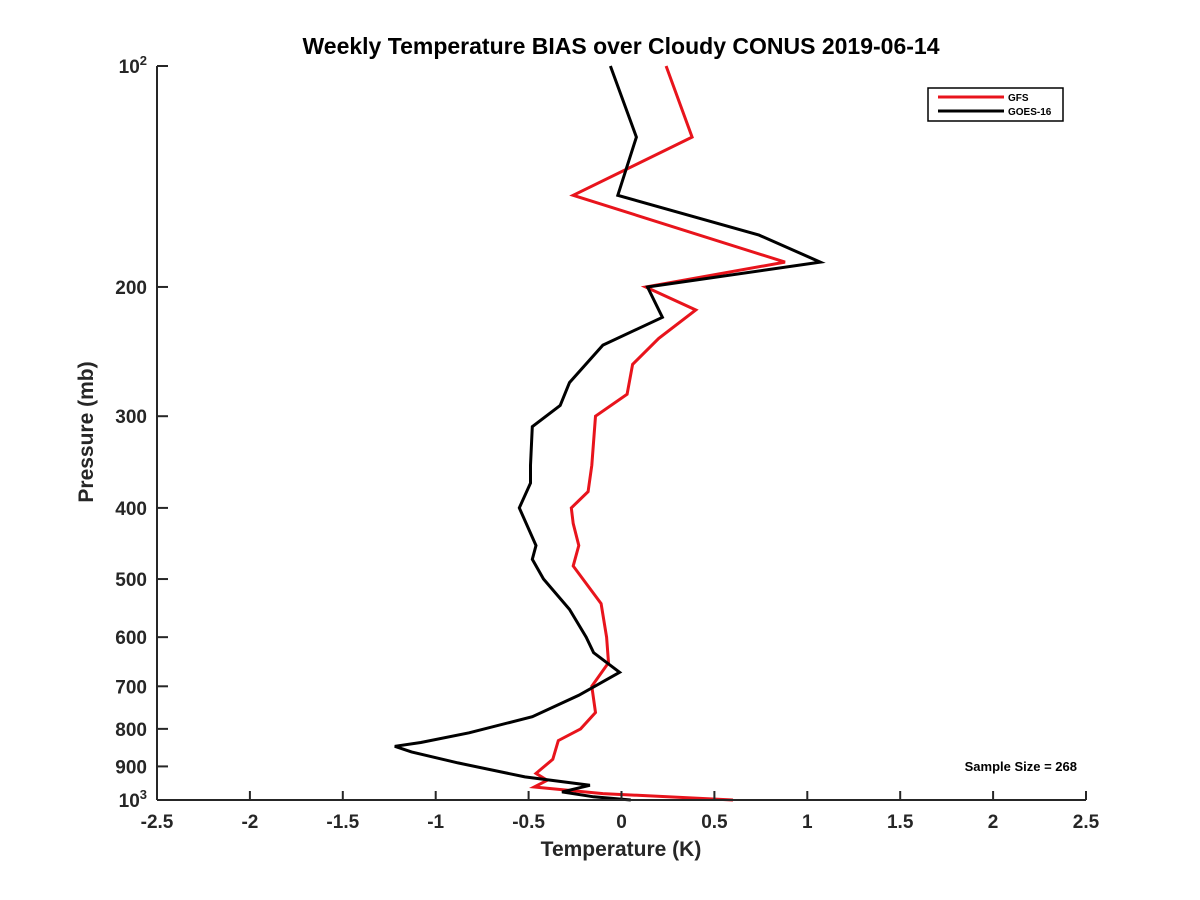 Image resolution: width=1200 pixels, height=900 pixels. What do you see at coordinates (1086, 822) in the screenshot?
I see `x-tick-label: 2.5` at bounding box center [1086, 822].